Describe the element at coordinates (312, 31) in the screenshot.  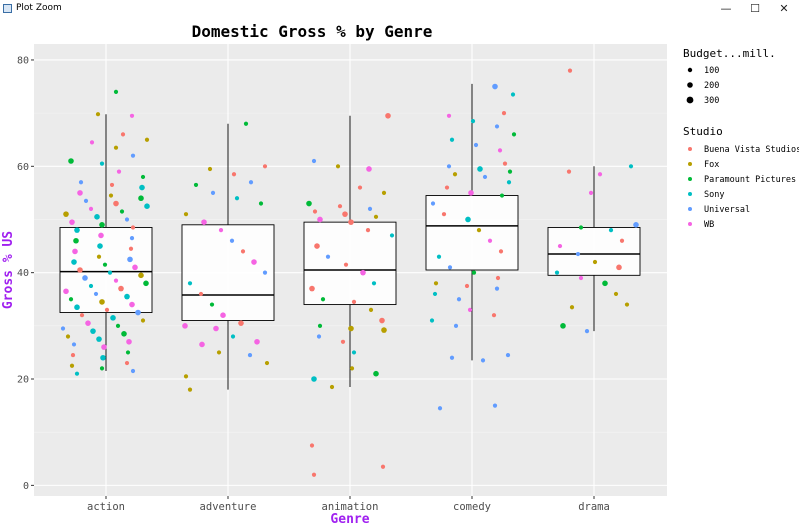
I see `chart-title: Domestic Gross % by Genre` at that location.